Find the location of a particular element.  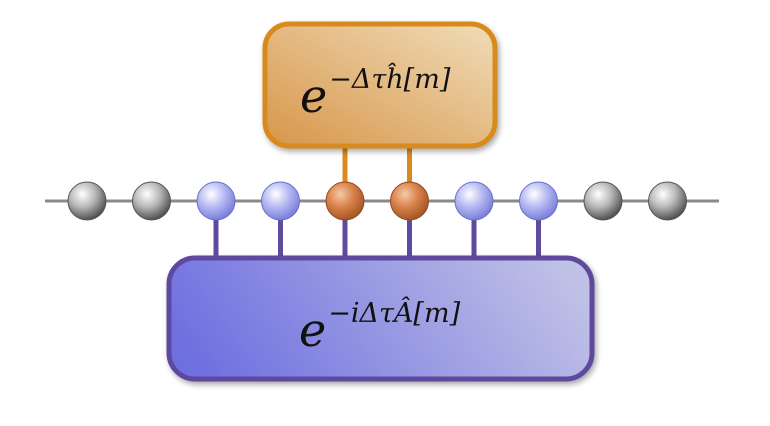

bottom-gate-label: e−iΔτÂ[m] is located at coordinates (379, 326).